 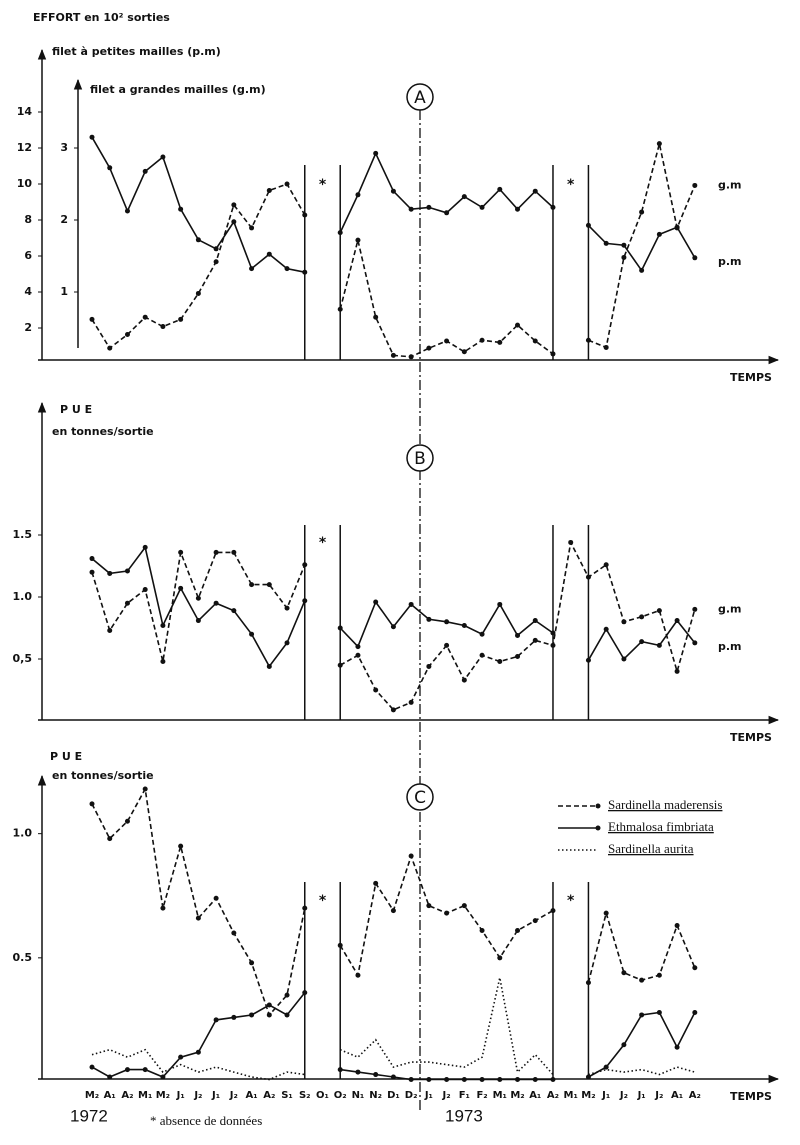 What do you see at coordinates (206, 1120) in the screenshot?
I see `footnote: * absence de données` at bounding box center [206, 1120].